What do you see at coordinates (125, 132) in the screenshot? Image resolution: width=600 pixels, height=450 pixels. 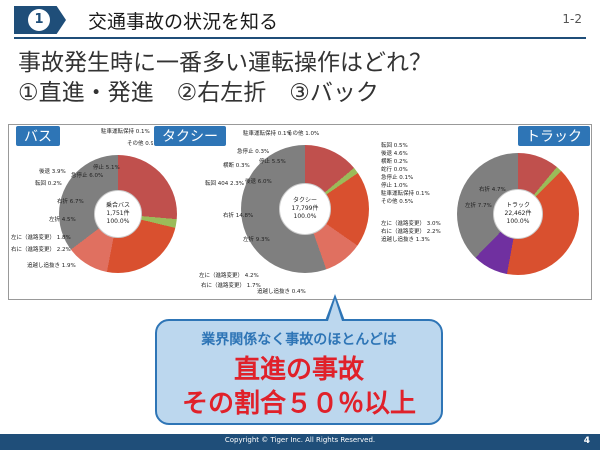 I see `bus-label-0: 駐車運転保持 0.1%` at bounding box center [125, 132].